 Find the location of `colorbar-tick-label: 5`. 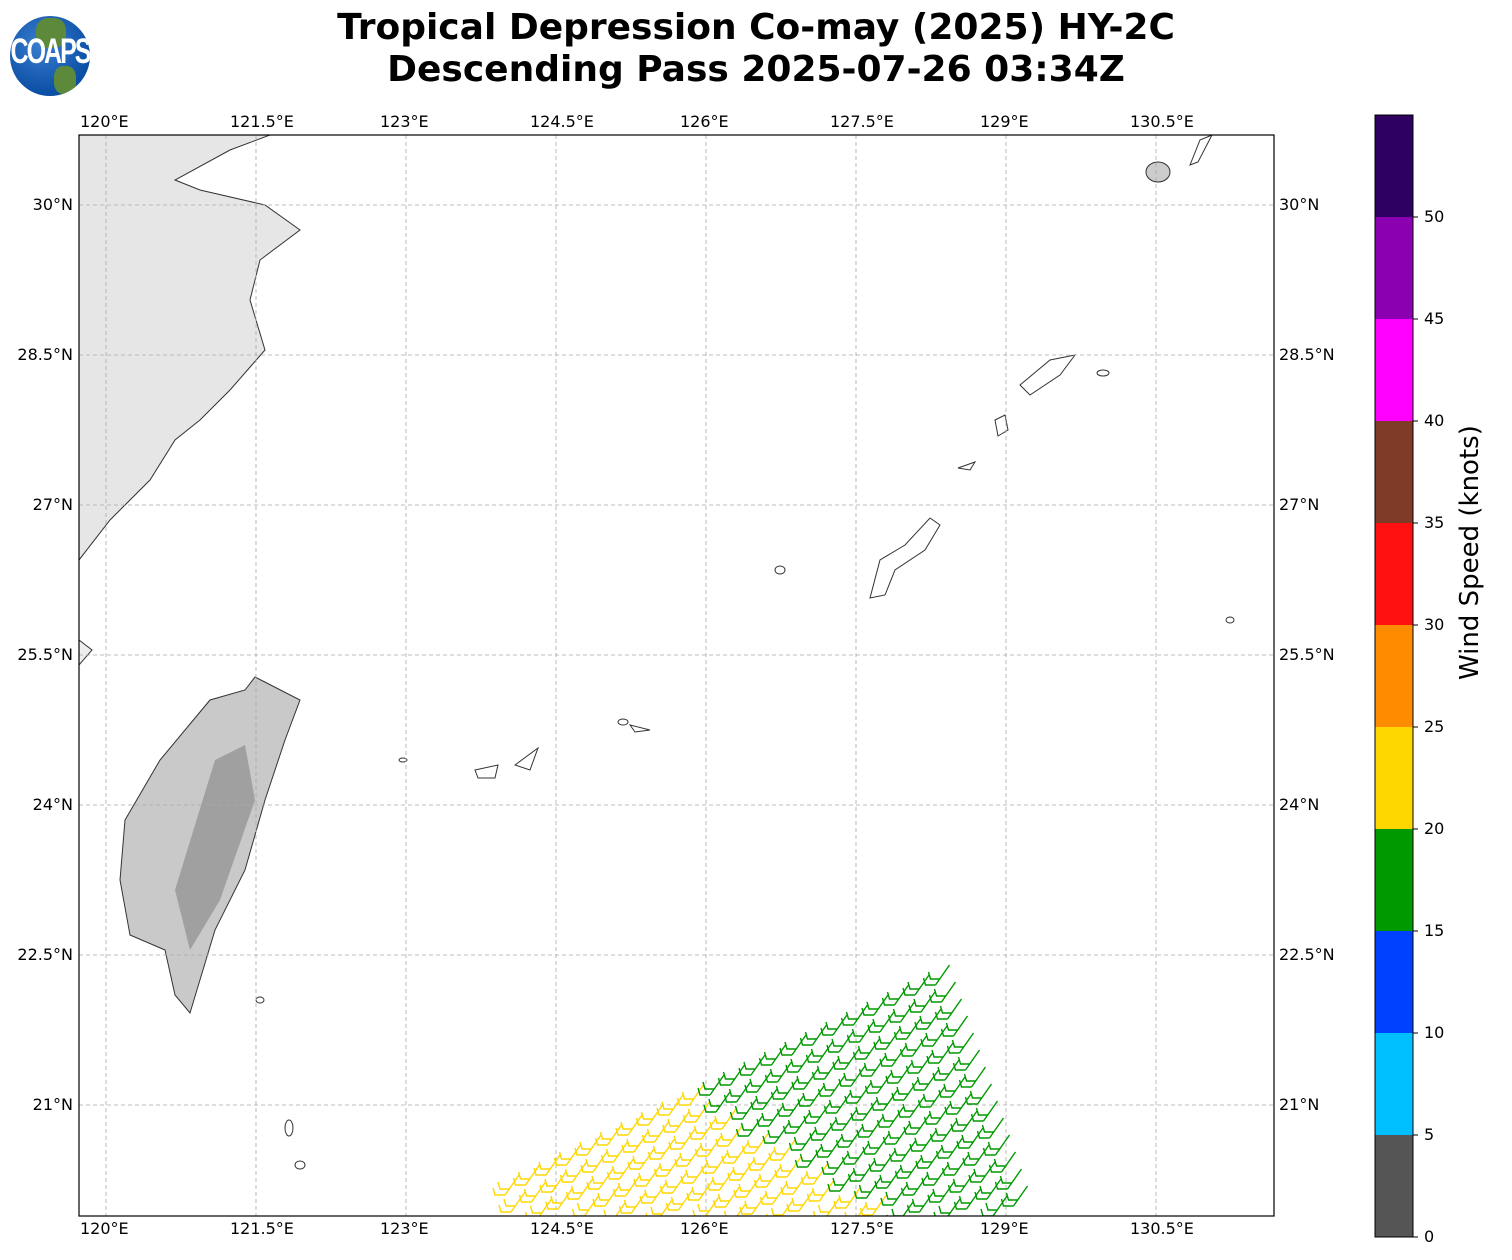

colorbar-tick-label: 5 is located at coordinates (1429, 1134).